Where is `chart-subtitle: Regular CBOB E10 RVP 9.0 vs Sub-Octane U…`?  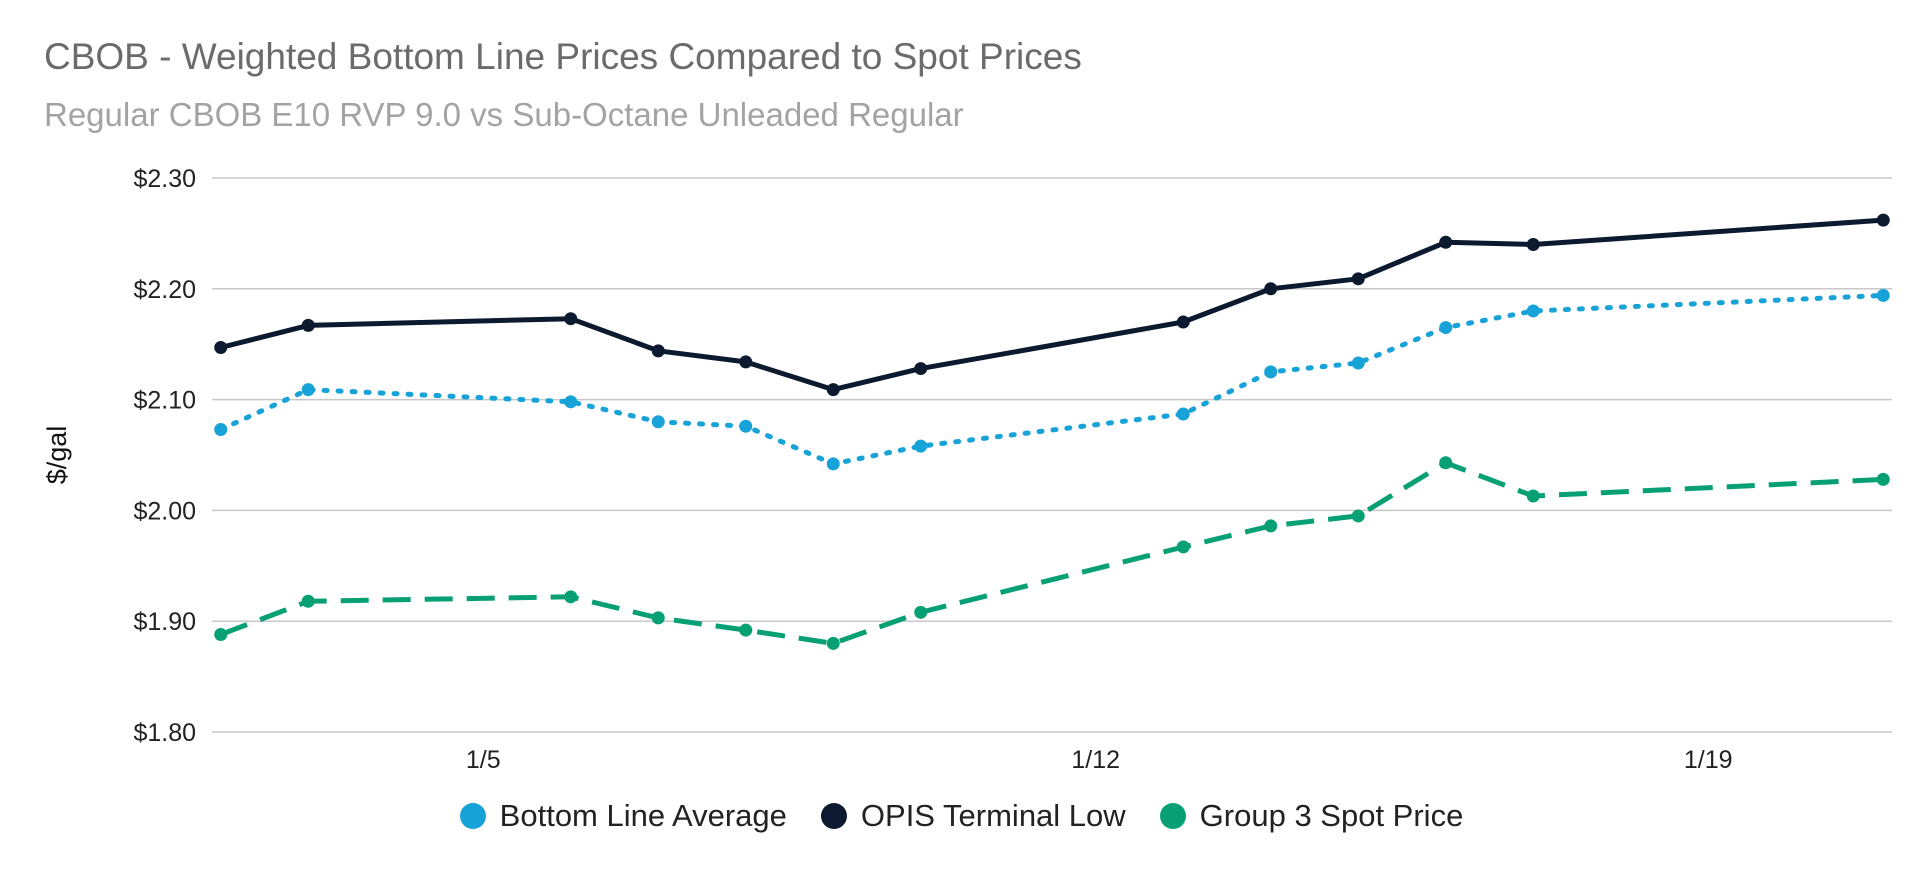
chart-subtitle: Regular CBOB E10 RVP 9.0 vs Sub-Octane U… is located at coordinates (504, 114).